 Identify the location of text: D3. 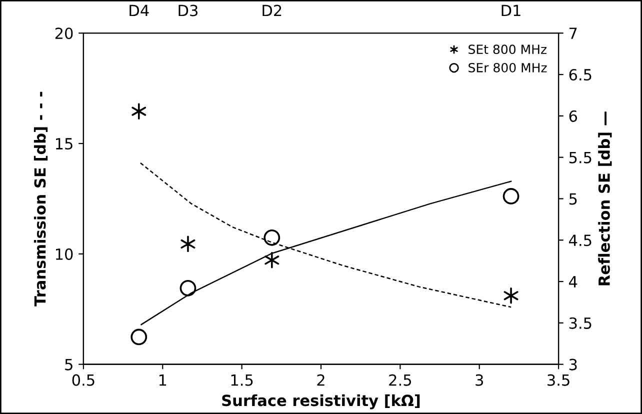
(188, 10).